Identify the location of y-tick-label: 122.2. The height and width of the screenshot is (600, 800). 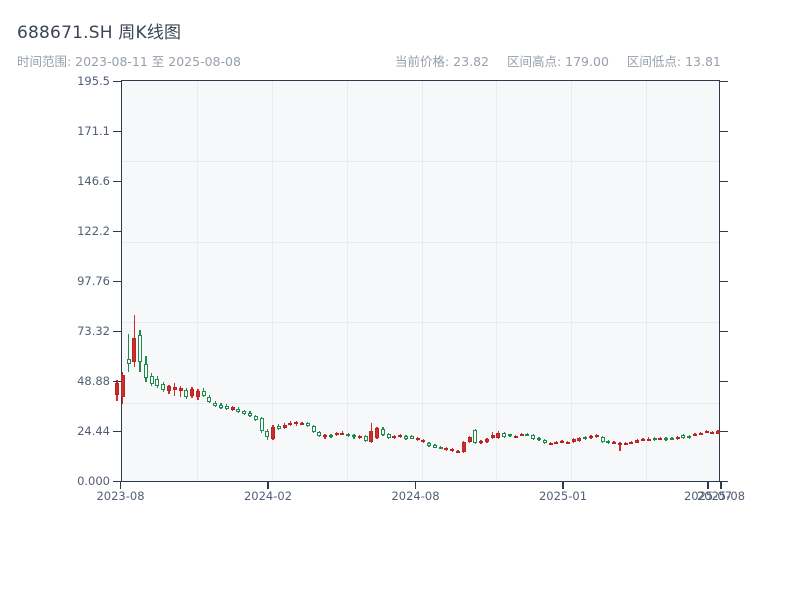
(93, 230).